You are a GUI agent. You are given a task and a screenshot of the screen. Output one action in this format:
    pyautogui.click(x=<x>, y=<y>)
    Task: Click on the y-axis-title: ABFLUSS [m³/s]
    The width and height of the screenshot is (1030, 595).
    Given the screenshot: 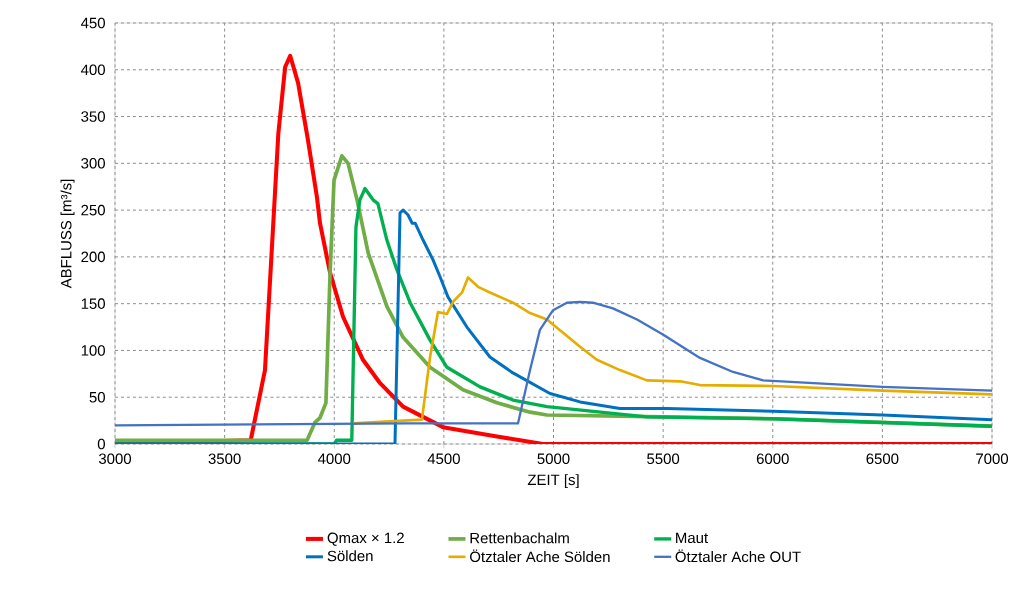 What is the action you would take?
    pyautogui.click(x=67, y=234)
    